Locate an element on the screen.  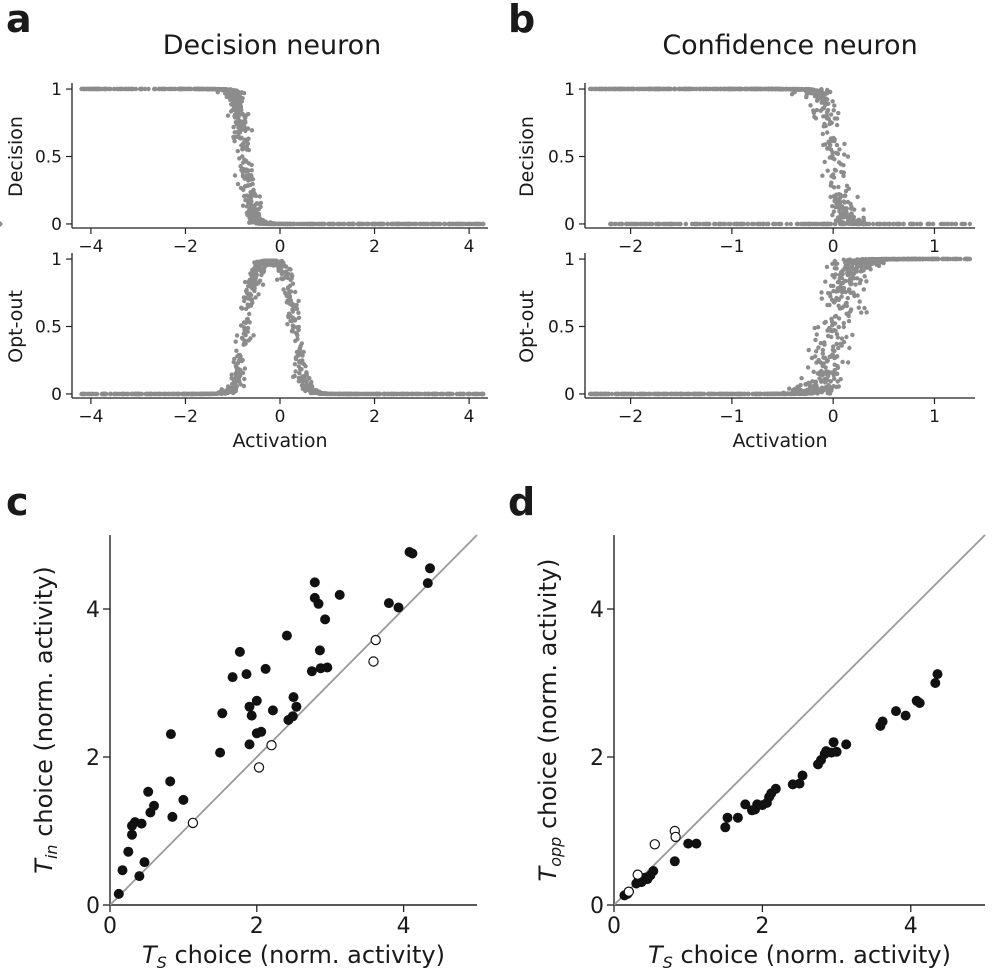
y-tick-label: 1 is located at coordinates (56, 90).